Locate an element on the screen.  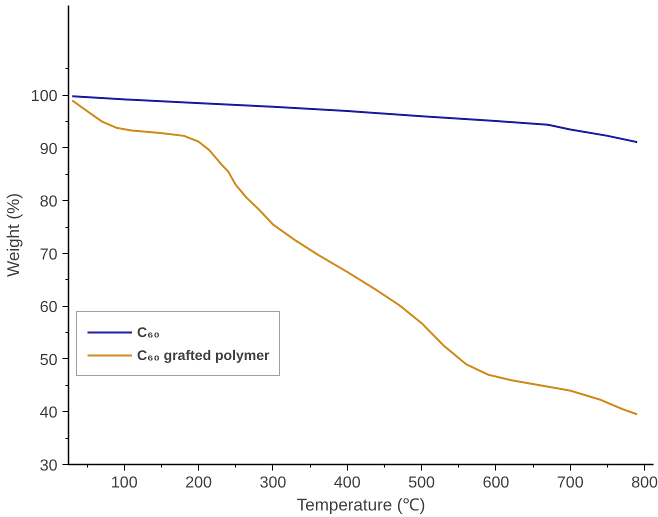
x-tick-label: 800 is located at coordinates (644, 483).